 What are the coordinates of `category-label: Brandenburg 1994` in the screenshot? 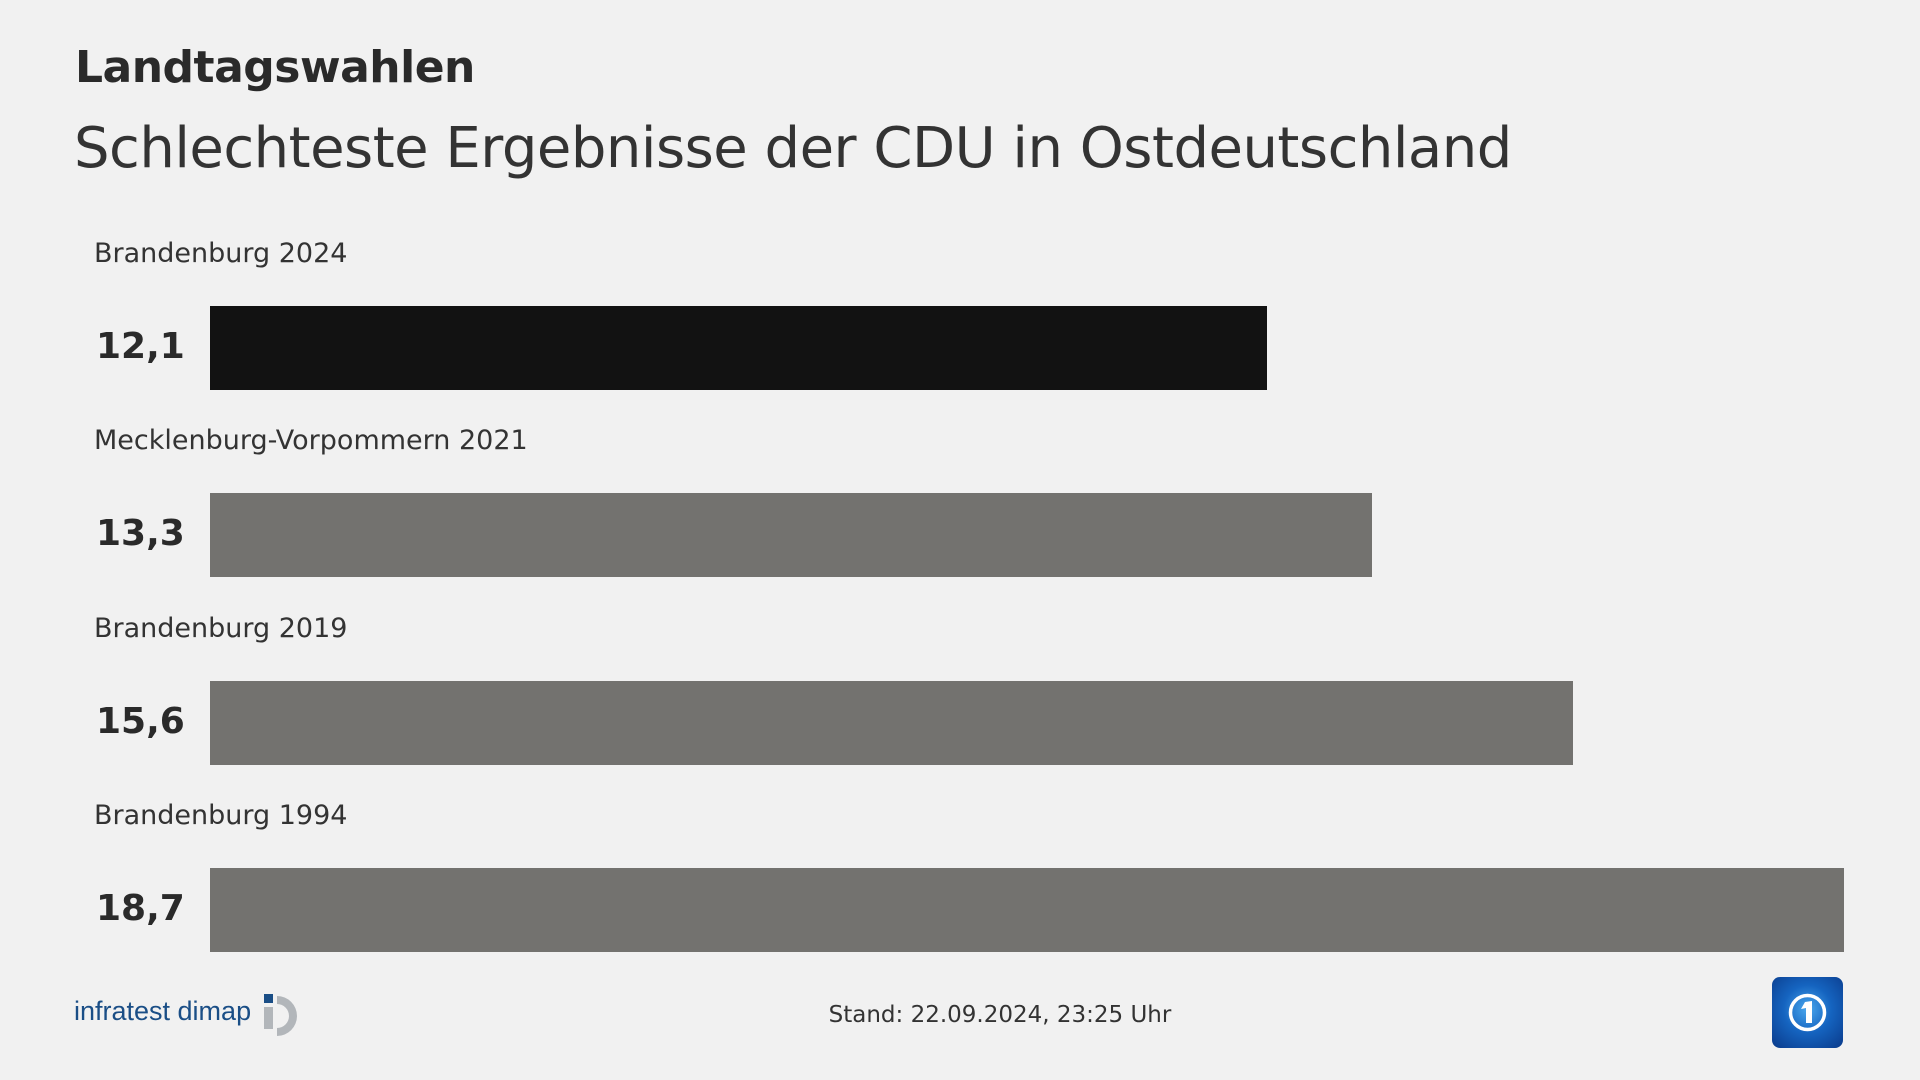 It's located at (221, 815).